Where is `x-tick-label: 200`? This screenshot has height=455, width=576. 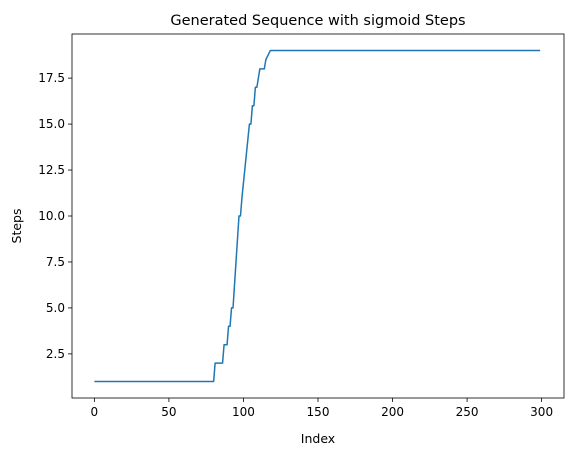
x-tick-label: 200 is located at coordinates (392, 412).